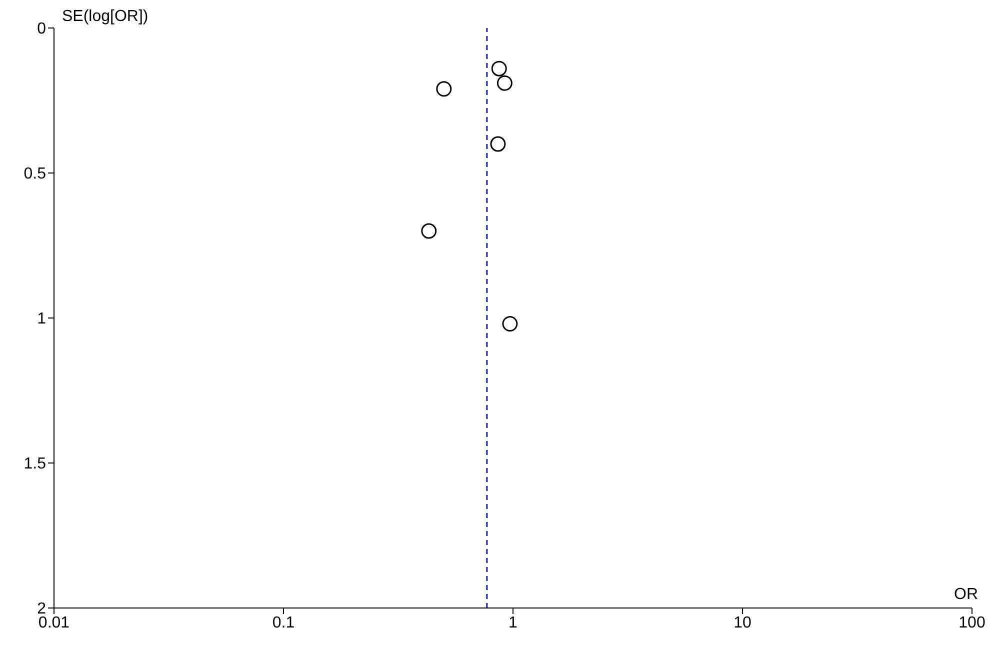  What do you see at coordinates (513, 623) in the screenshot?
I see `x-tick-label: 1` at bounding box center [513, 623].